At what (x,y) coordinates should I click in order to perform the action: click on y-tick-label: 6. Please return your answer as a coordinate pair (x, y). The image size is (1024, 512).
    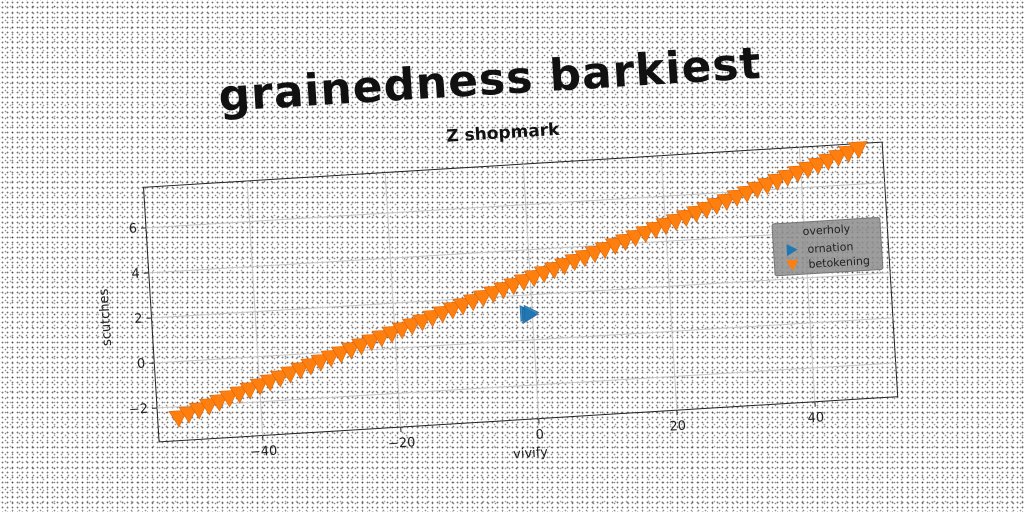
    Looking at the image, I should click on (132, 228).